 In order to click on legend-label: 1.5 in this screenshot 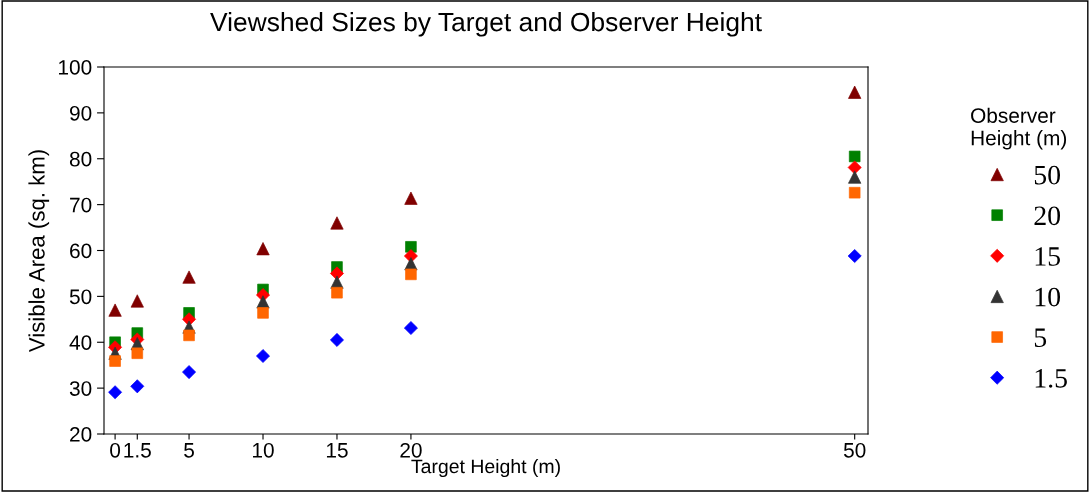, I will do `click(1051, 378)`.